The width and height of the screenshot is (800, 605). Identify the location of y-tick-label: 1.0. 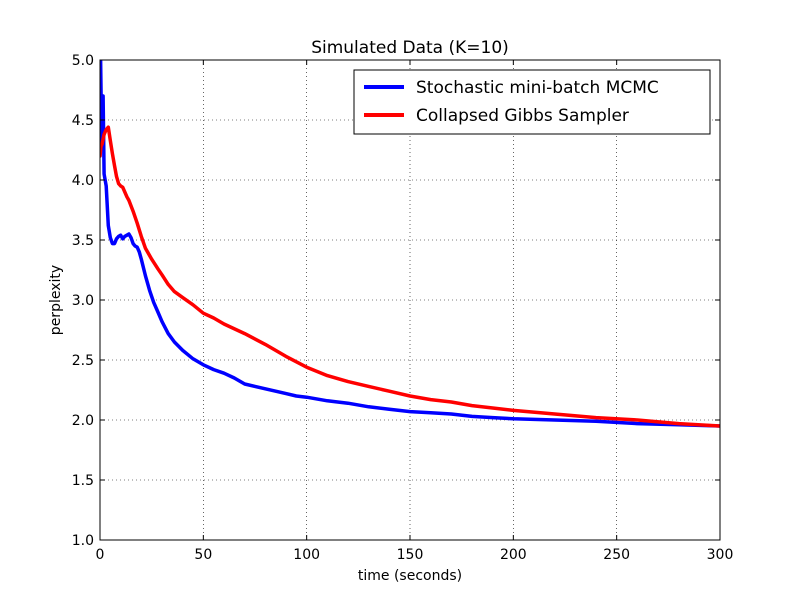
(83, 541).